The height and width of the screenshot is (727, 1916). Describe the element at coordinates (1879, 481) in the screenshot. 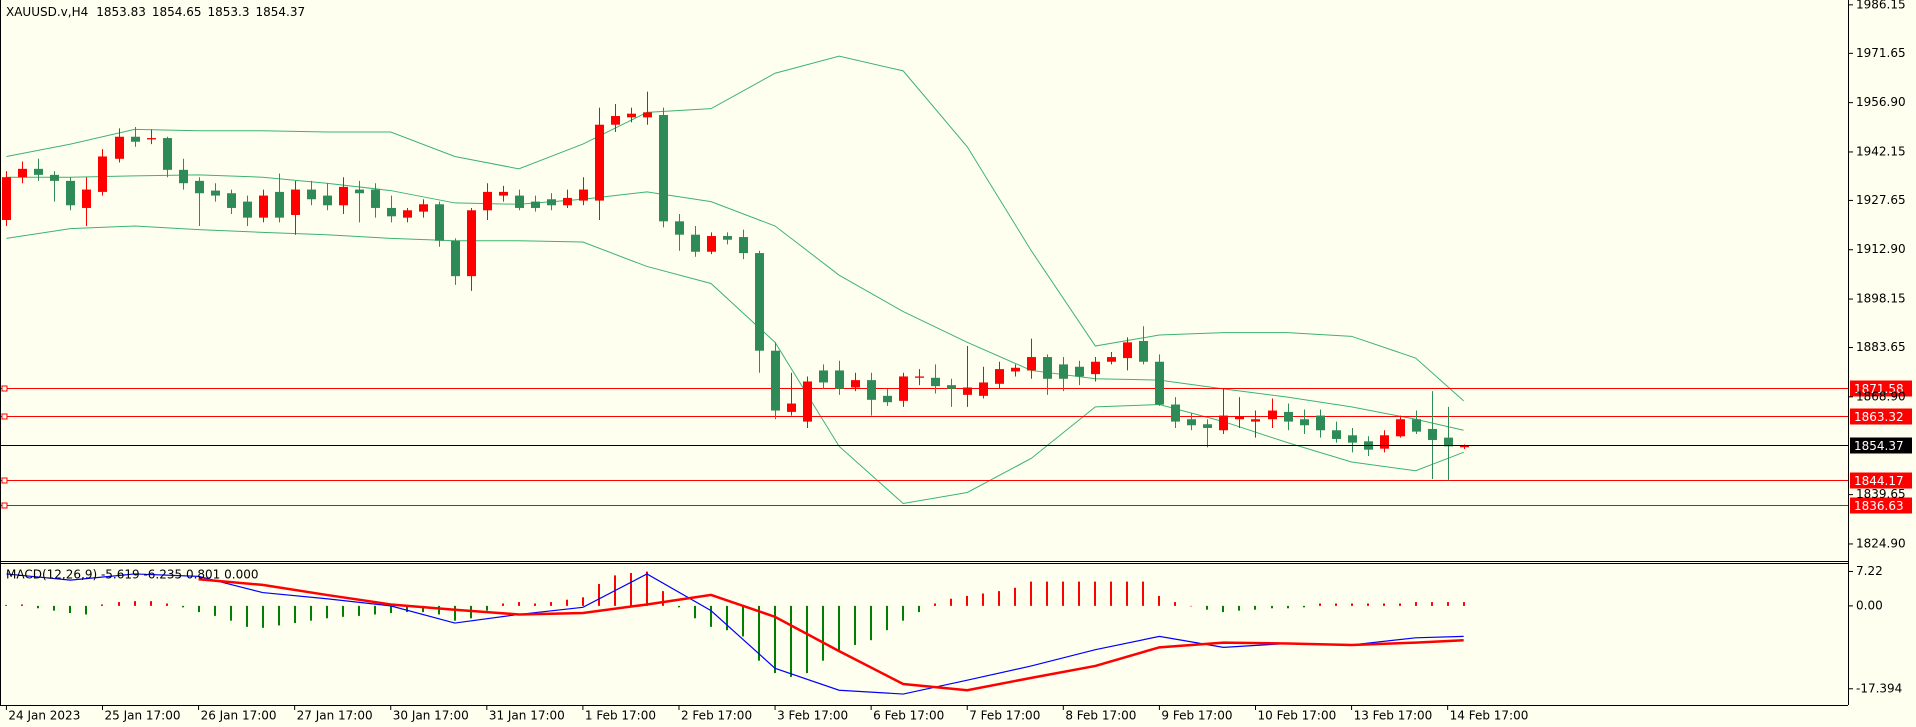

I see `level-label: 1844.17` at that location.